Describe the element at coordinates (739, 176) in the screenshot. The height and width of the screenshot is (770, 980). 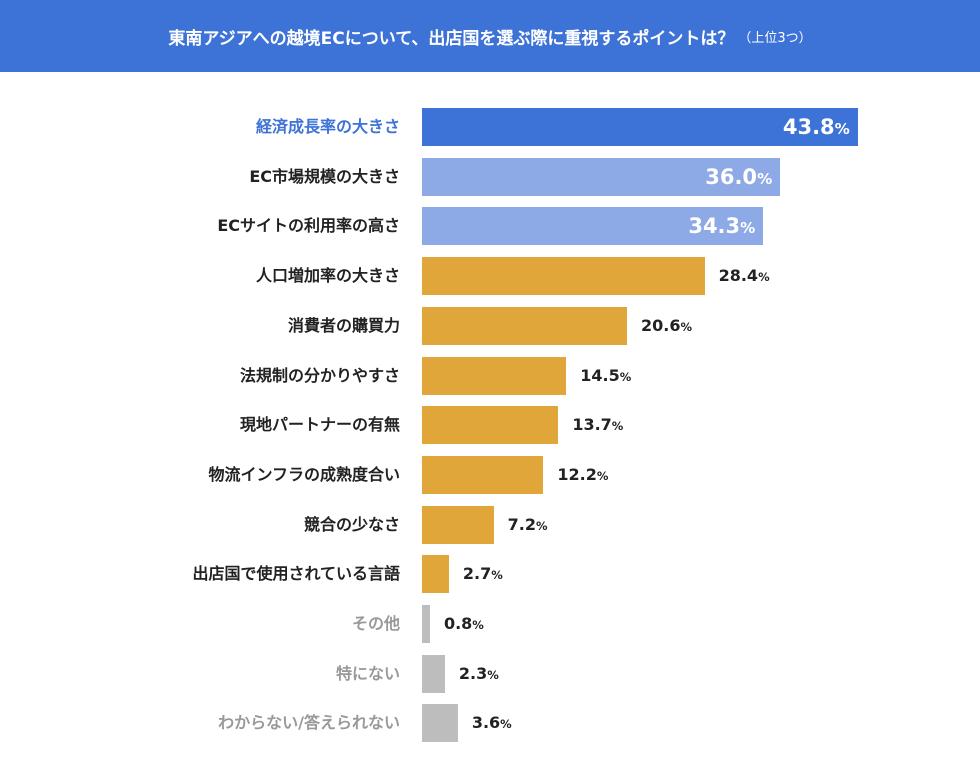
I see `data-label: 36.0%` at that location.